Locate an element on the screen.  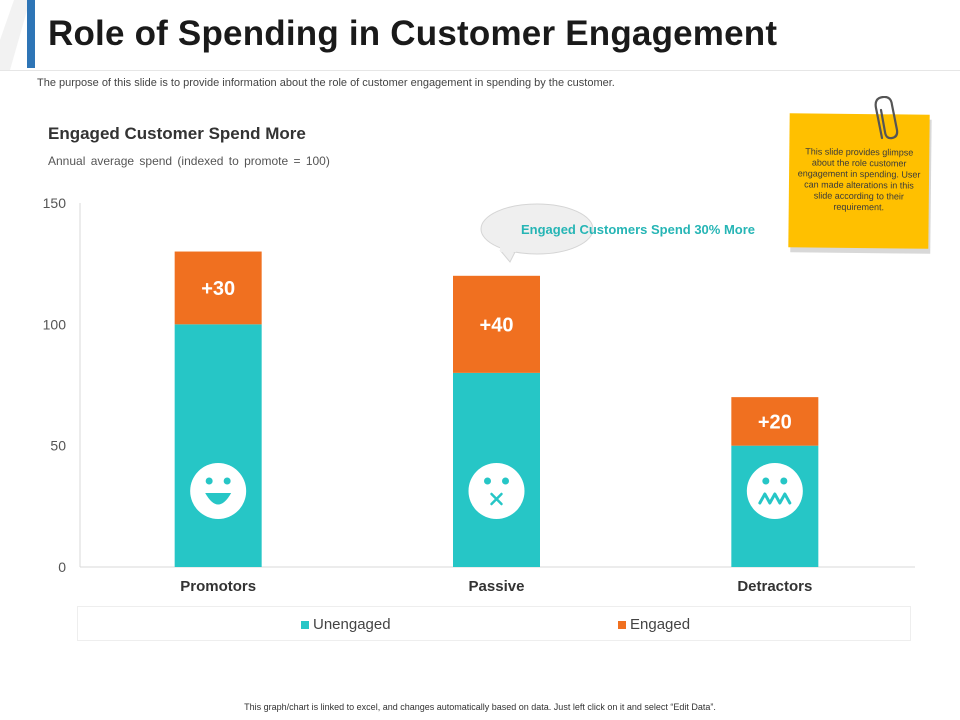
header-divider is located at coordinates (480, 70).